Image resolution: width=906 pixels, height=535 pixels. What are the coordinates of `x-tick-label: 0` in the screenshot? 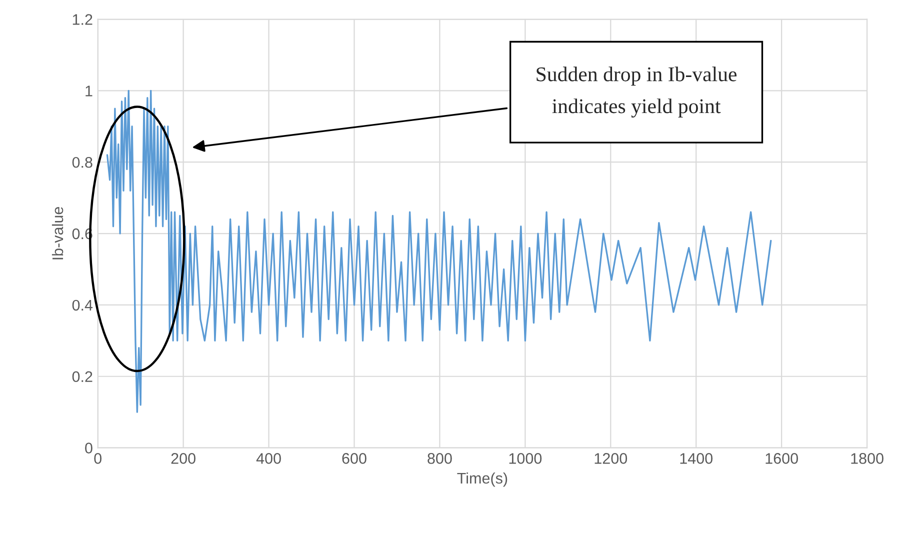 It's located at (98, 458).